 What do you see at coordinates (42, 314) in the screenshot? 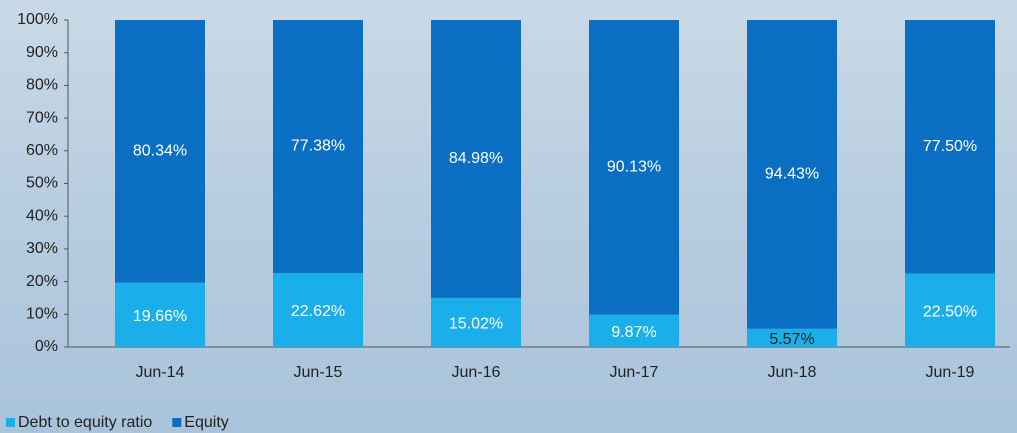
I see `y-tick-label: 10%` at bounding box center [42, 314].